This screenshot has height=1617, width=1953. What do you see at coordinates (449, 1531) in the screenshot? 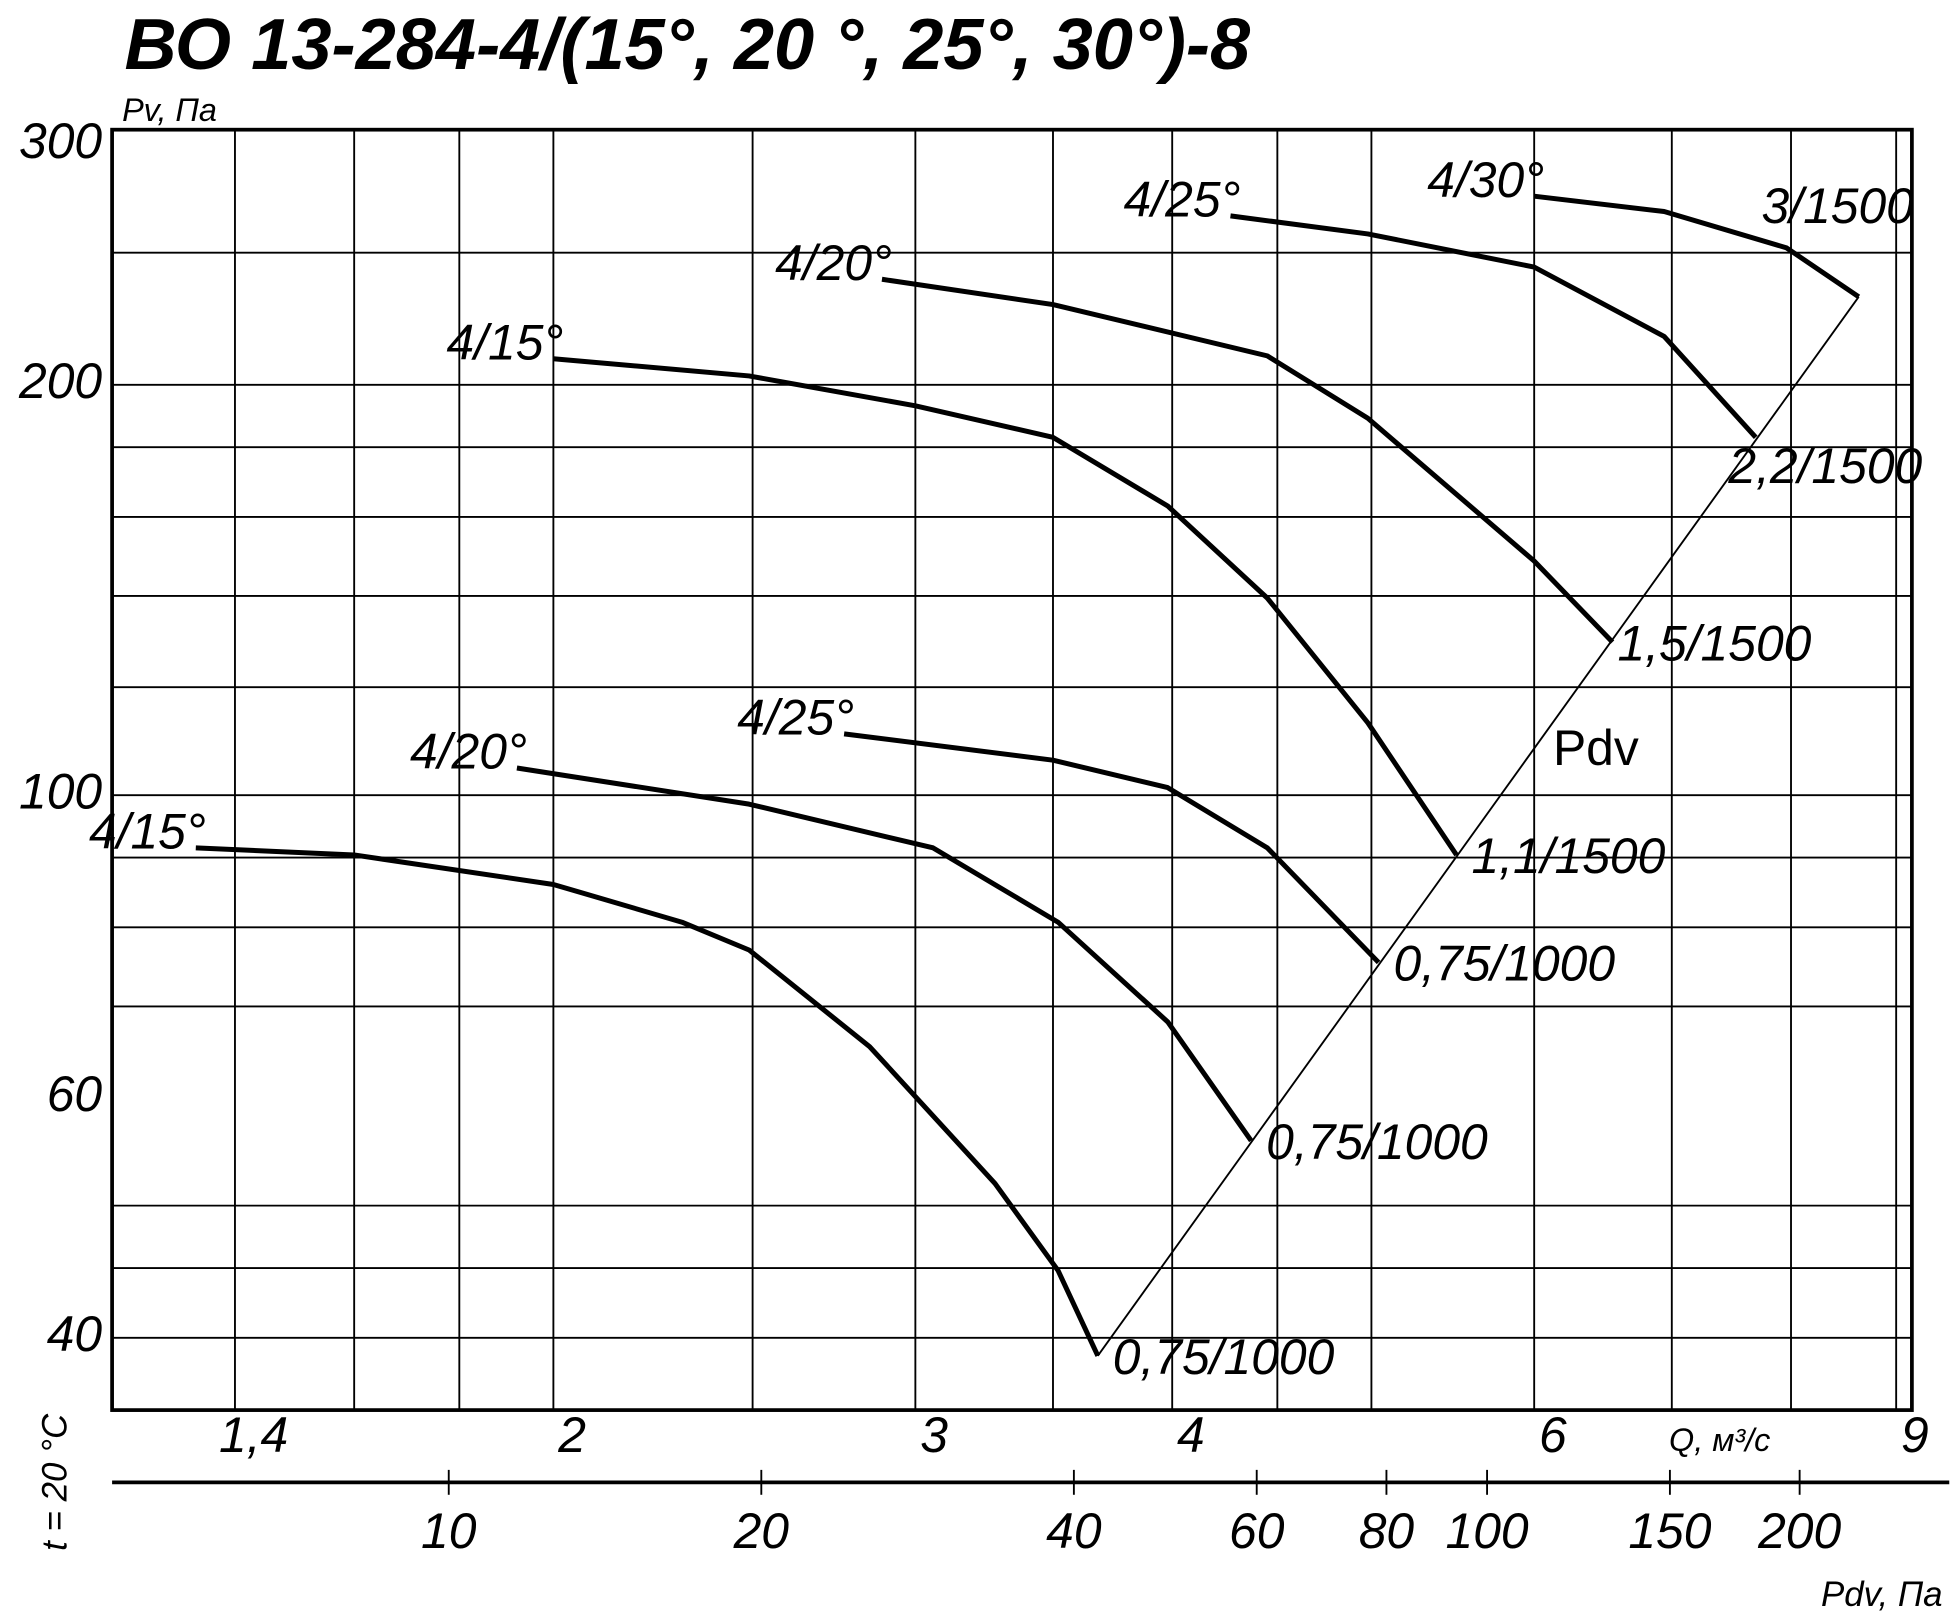
I see `x2-tick-label: 10` at bounding box center [449, 1531].